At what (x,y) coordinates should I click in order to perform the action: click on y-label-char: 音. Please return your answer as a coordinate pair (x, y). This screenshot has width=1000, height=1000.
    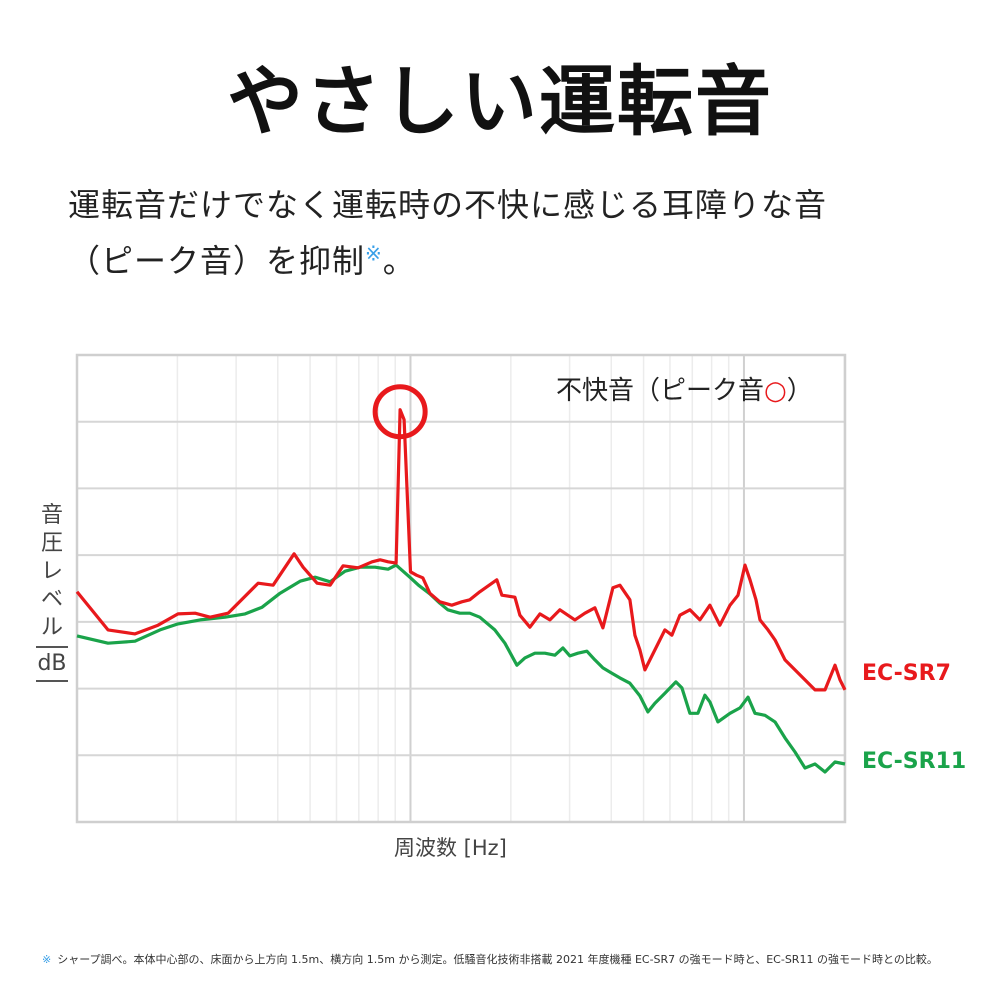
    Looking at the image, I should click on (51, 515).